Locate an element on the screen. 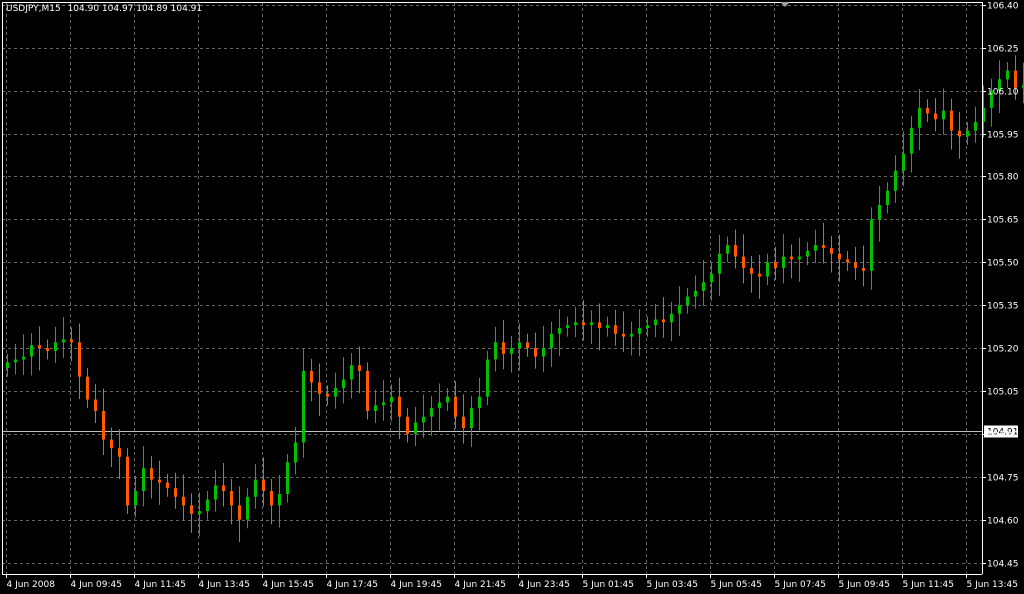 This screenshot has height=594, width=1024. x-tick-label: 4 Jun 17:45 is located at coordinates (352, 585).